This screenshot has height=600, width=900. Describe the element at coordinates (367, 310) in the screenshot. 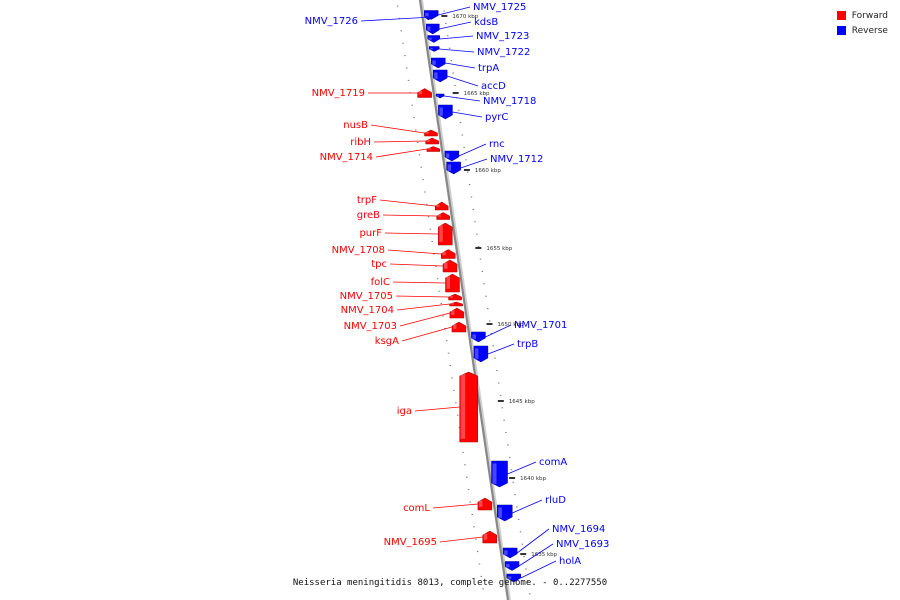

I see `gene-label-nmv-1704: NMV_1704` at that location.